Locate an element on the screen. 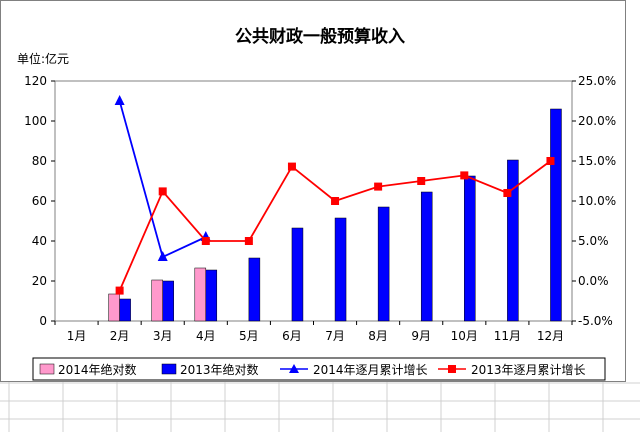 The width and height of the screenshot is (640, 432). left-tick-label: 60 is located at coordinates (39, 201).